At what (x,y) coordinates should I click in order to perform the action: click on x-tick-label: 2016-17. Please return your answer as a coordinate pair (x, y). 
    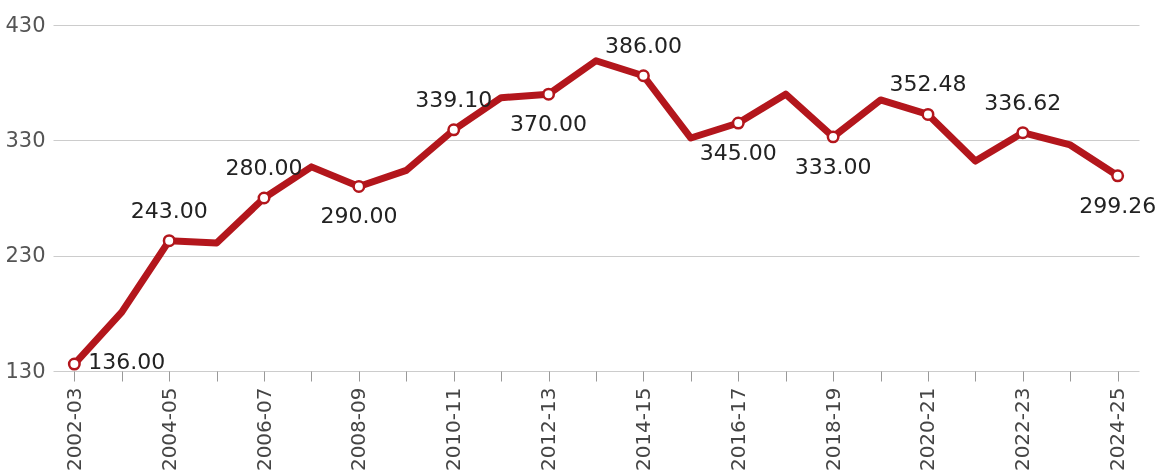
    Looking at the image, I should click on (737, 429).